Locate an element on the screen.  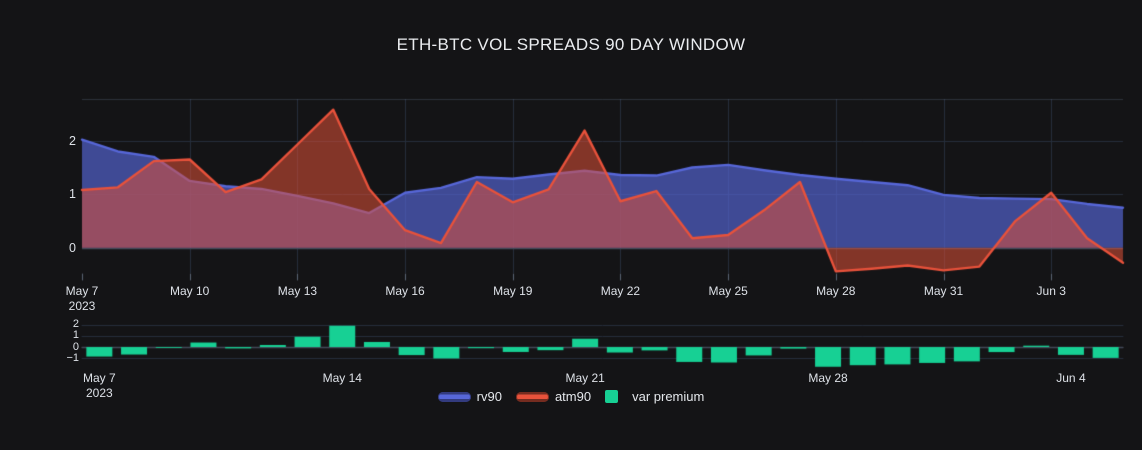
bar-y-tick-label: −1 is located at coordinates (72, 357).